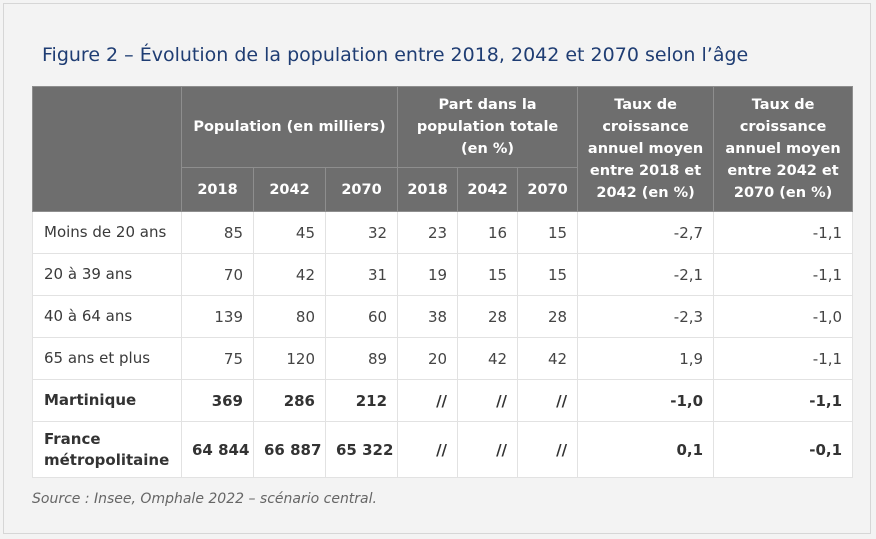  I want to click on table-cell: 139, so click(217, 316).